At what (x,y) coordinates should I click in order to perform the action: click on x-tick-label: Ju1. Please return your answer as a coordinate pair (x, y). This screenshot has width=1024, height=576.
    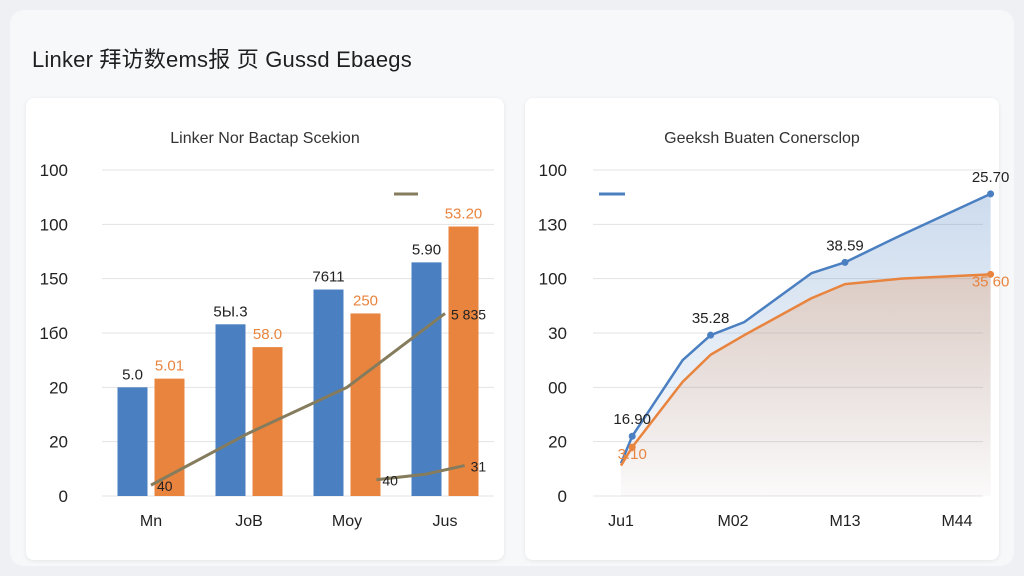
    Looking at the image, I should click on (621, 521).